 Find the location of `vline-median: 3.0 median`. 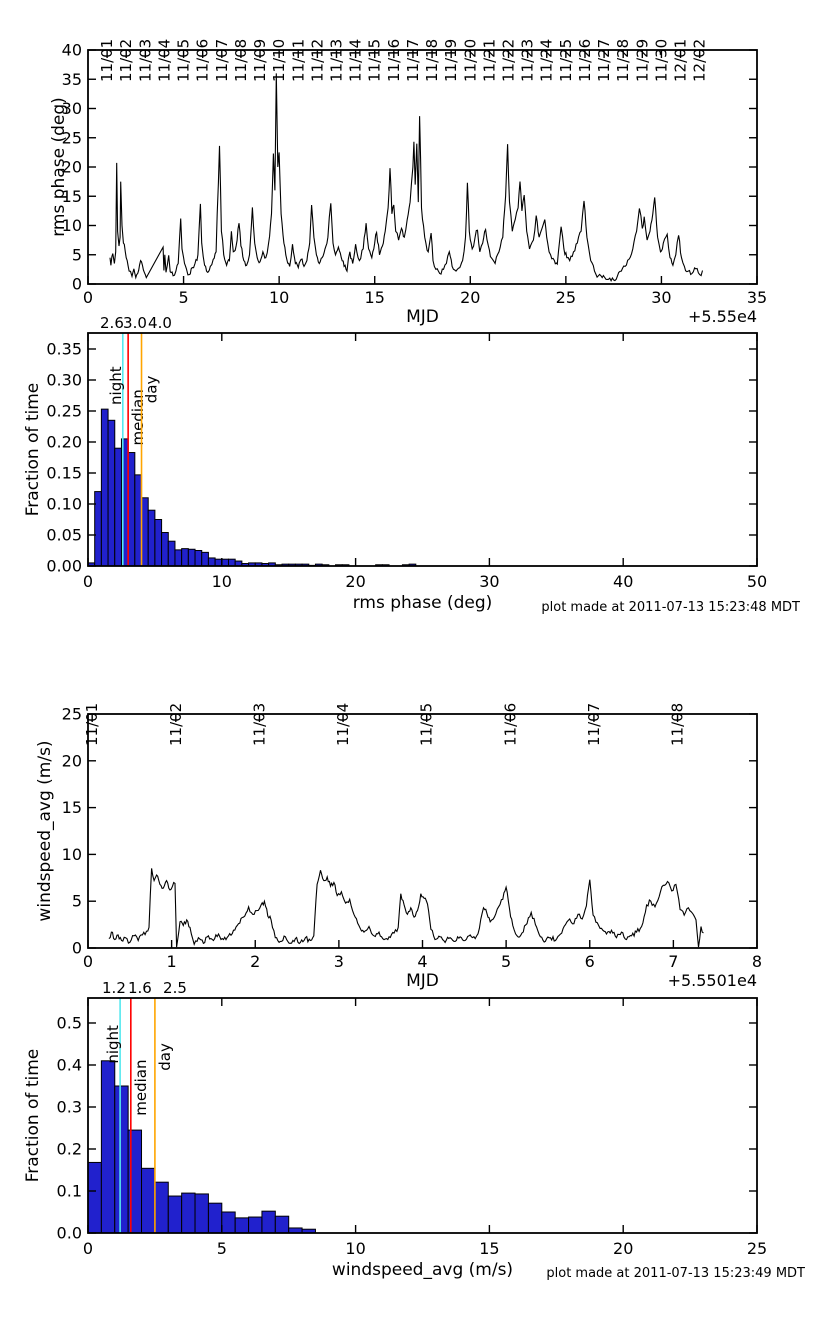

vline-median: 3.0 median is located at coordinates (135, 440).